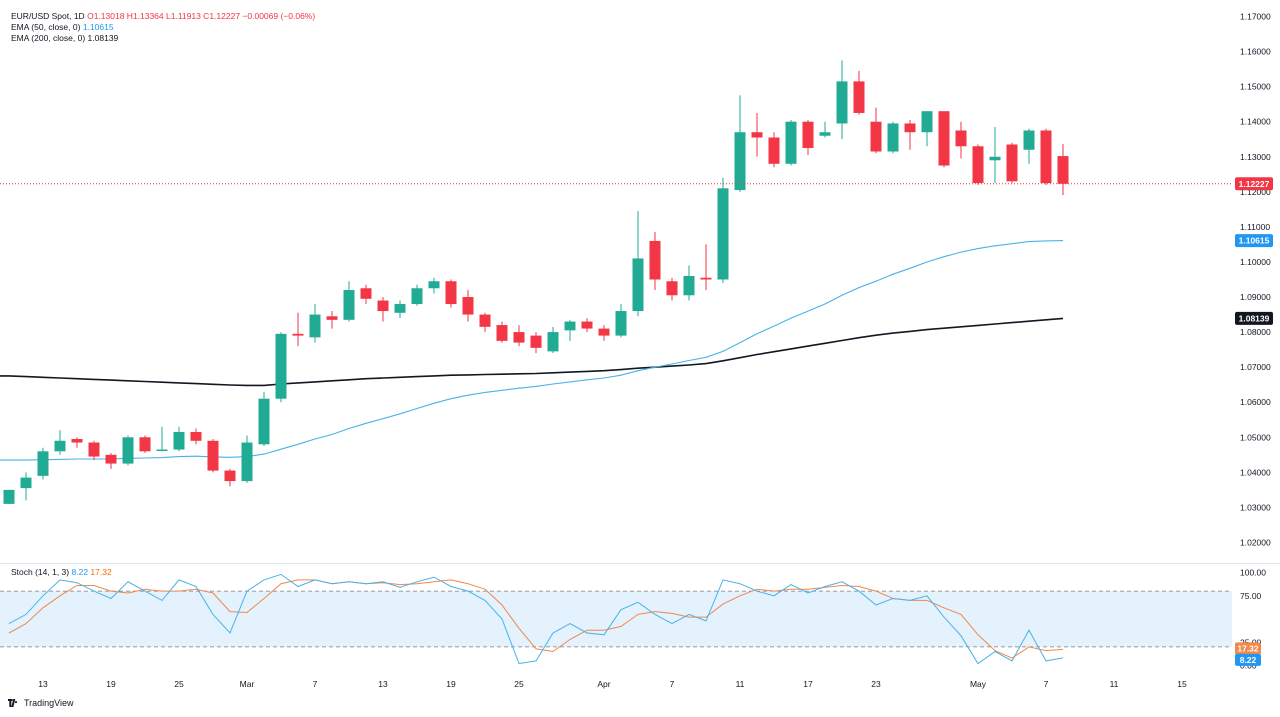  I want to click on legend-ema50-row: EMA (50, close, 0) 1.10615, so click(163, 27).